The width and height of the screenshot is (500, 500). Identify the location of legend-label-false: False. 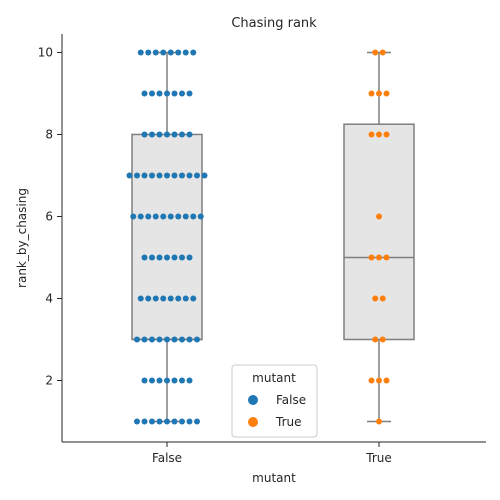
(291, 400).